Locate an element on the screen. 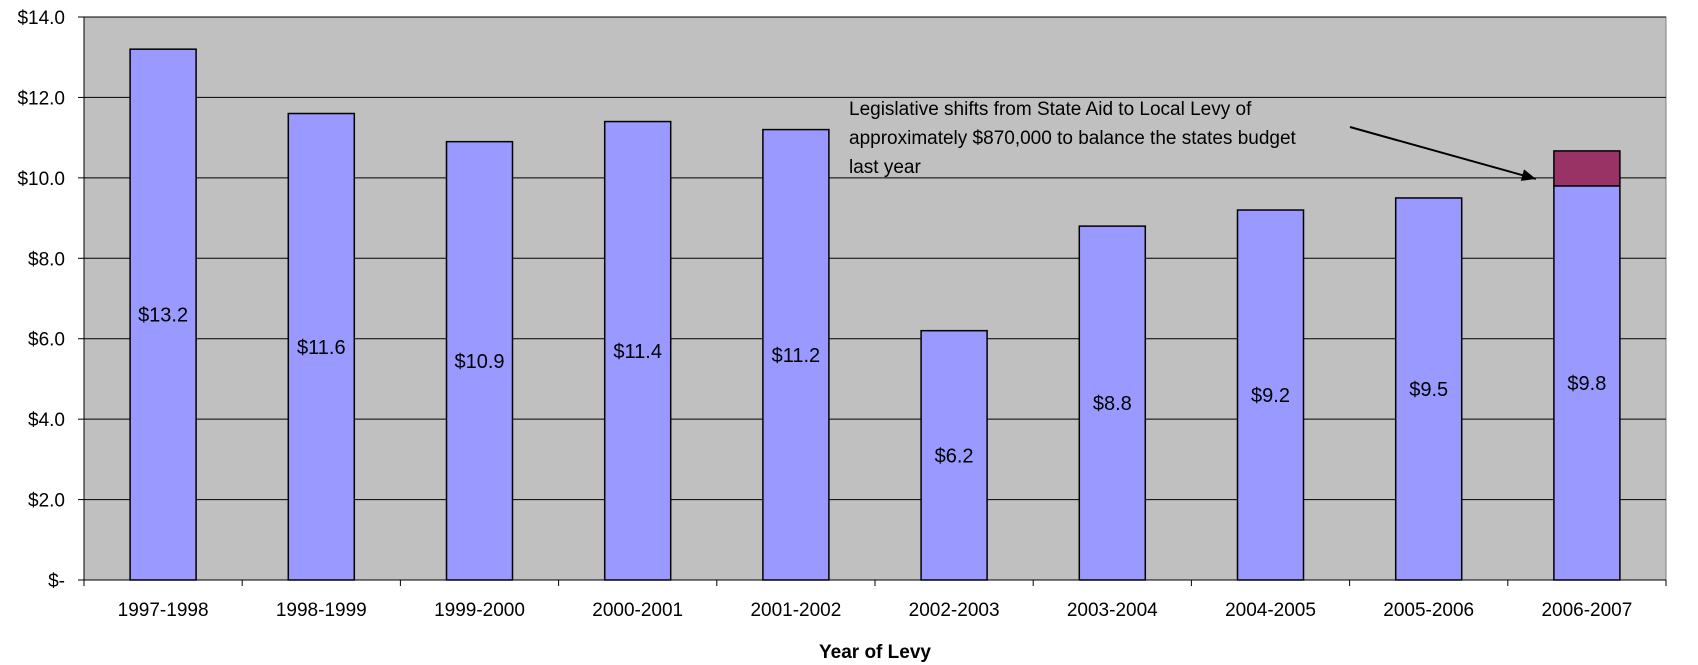 The image size is (1698, 665). bar-data-label: $8.8 is located at coordinates (1112, 404).